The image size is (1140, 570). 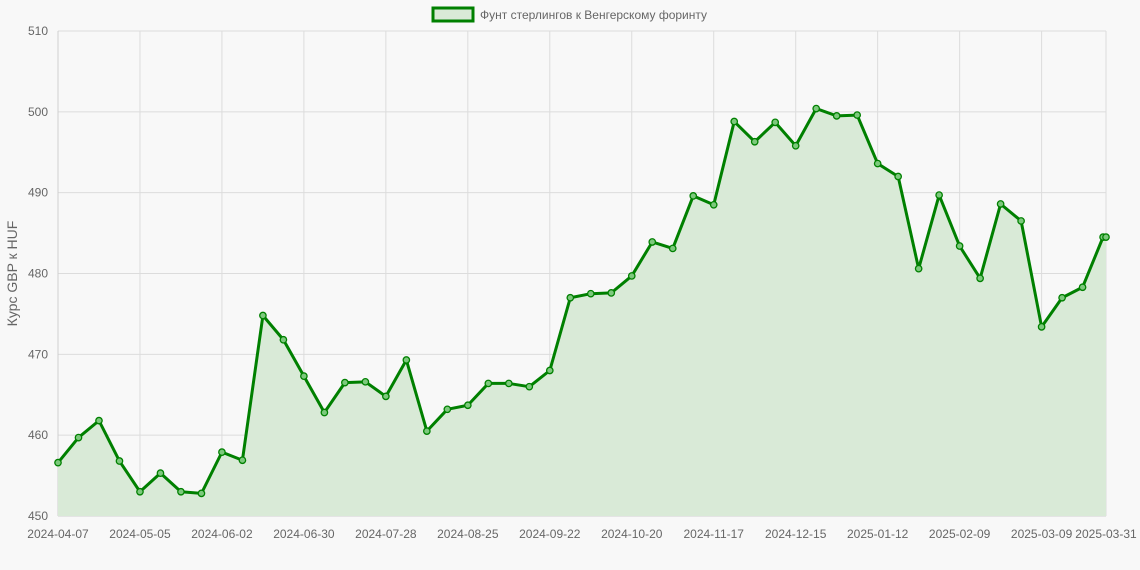 What do you see at coordinates (1106, 534) in the screenshot?
I see `x-tick-label: 2025-03-31` at bounding box center [1106, 534].